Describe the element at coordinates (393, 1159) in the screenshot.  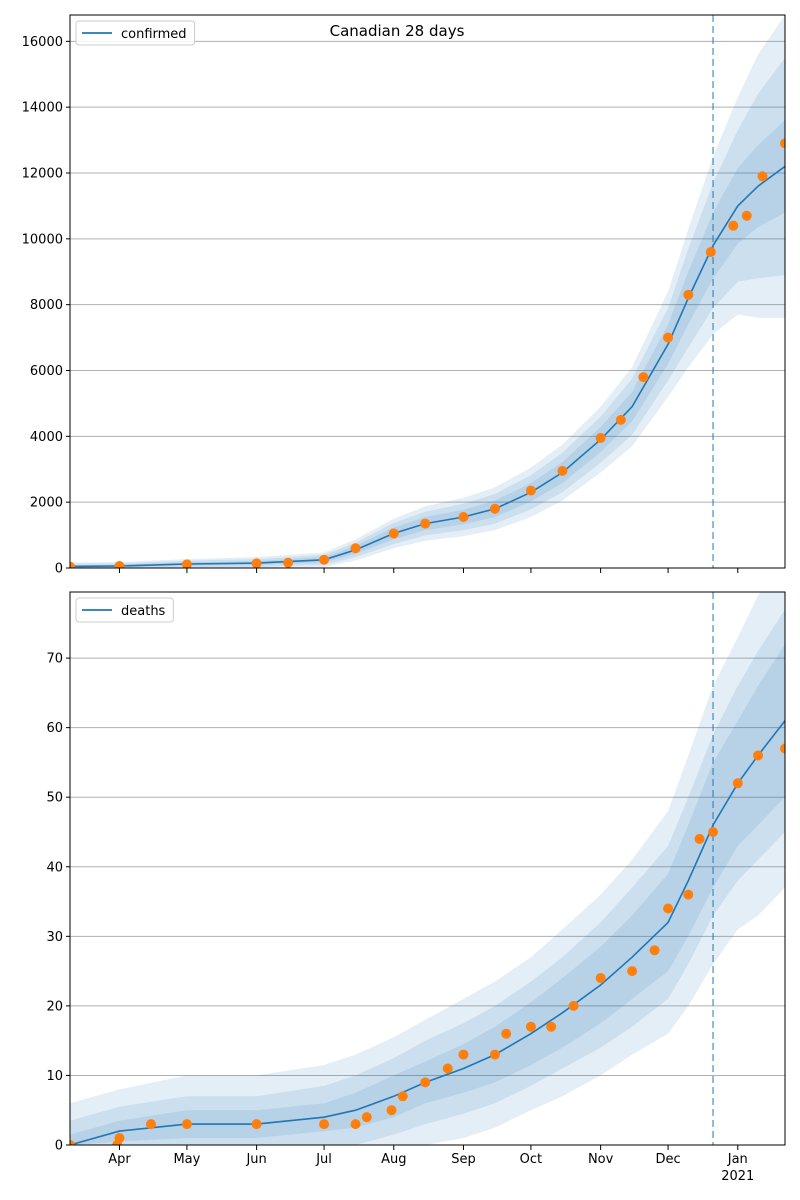
I see `x-tick-label: Aug` at that location.